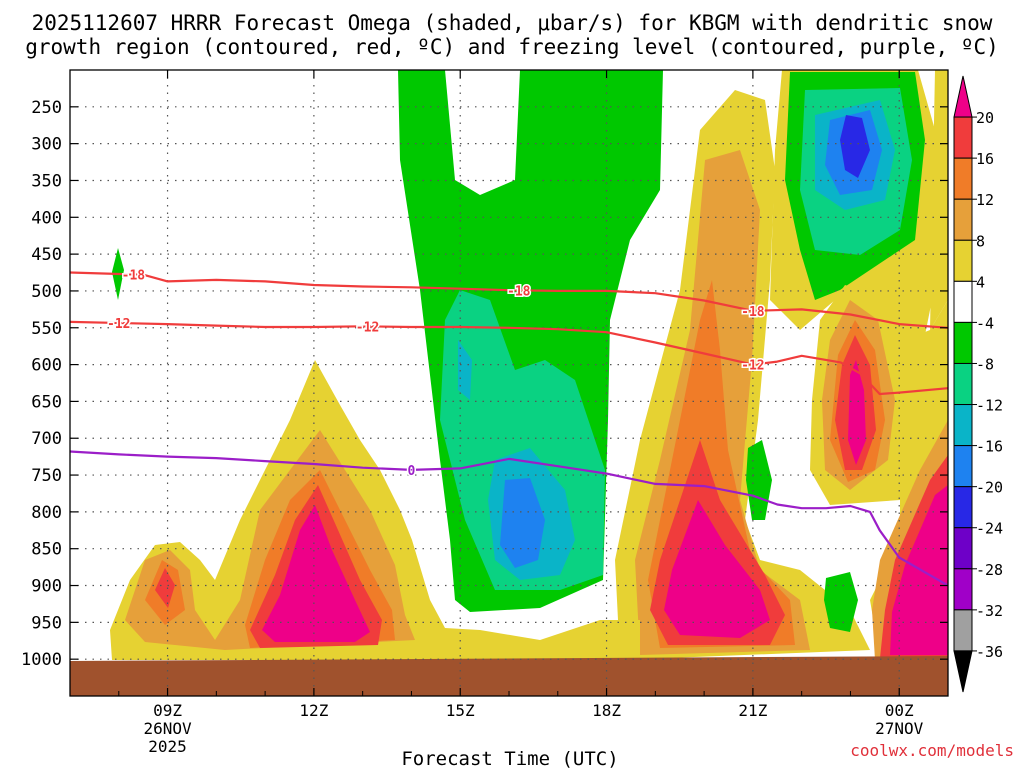 The height and width of the screenshot is (768, 1024). Describe the element at coordinates (985, 364) in the screenshot. I see `colorbar-label: -8` at that location.